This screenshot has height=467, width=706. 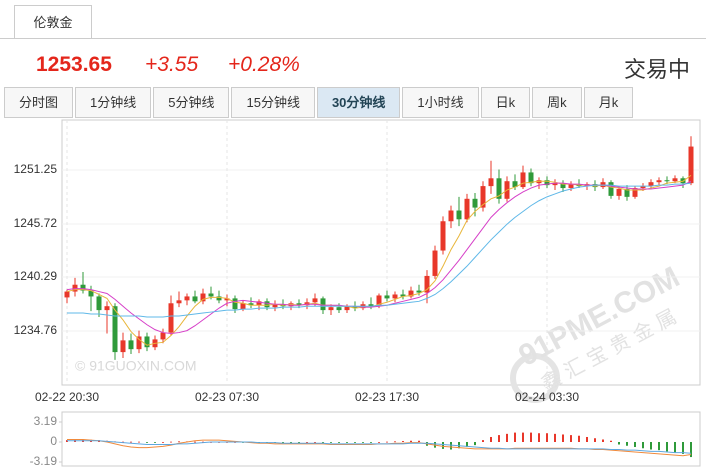 What do you see at coordinates (656, 69) in the screenshot?
I see `status: 交易中` at bounding box center [656, 69].